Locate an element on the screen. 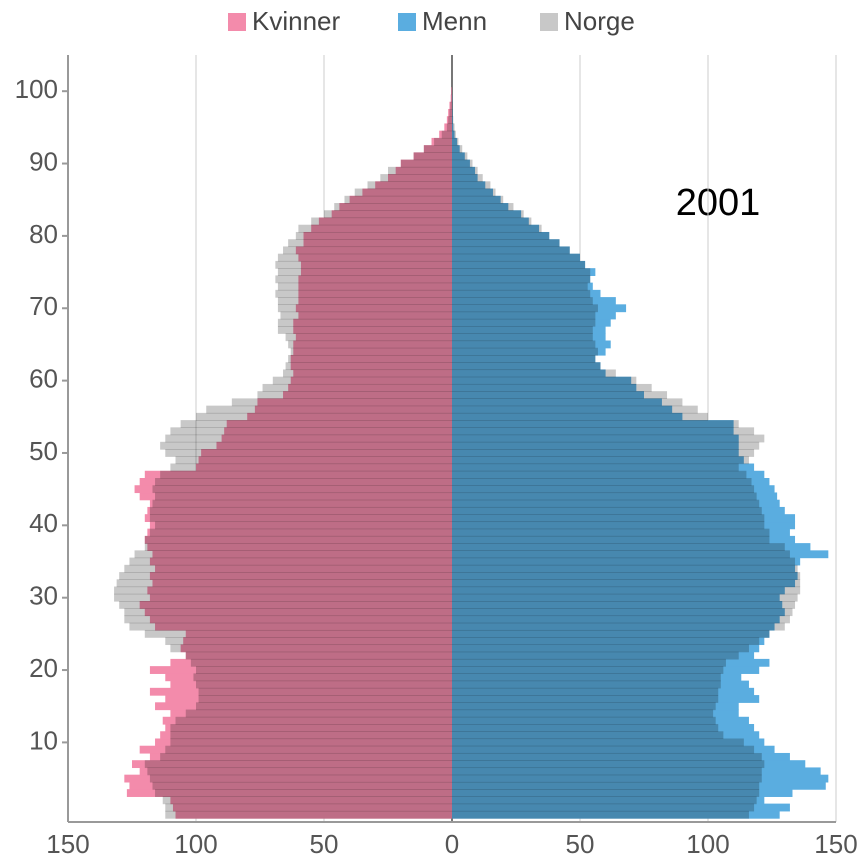 The width and height of the screenshot is (864, 864). y-tick-label: 70 is located at coordinates (43, 306).